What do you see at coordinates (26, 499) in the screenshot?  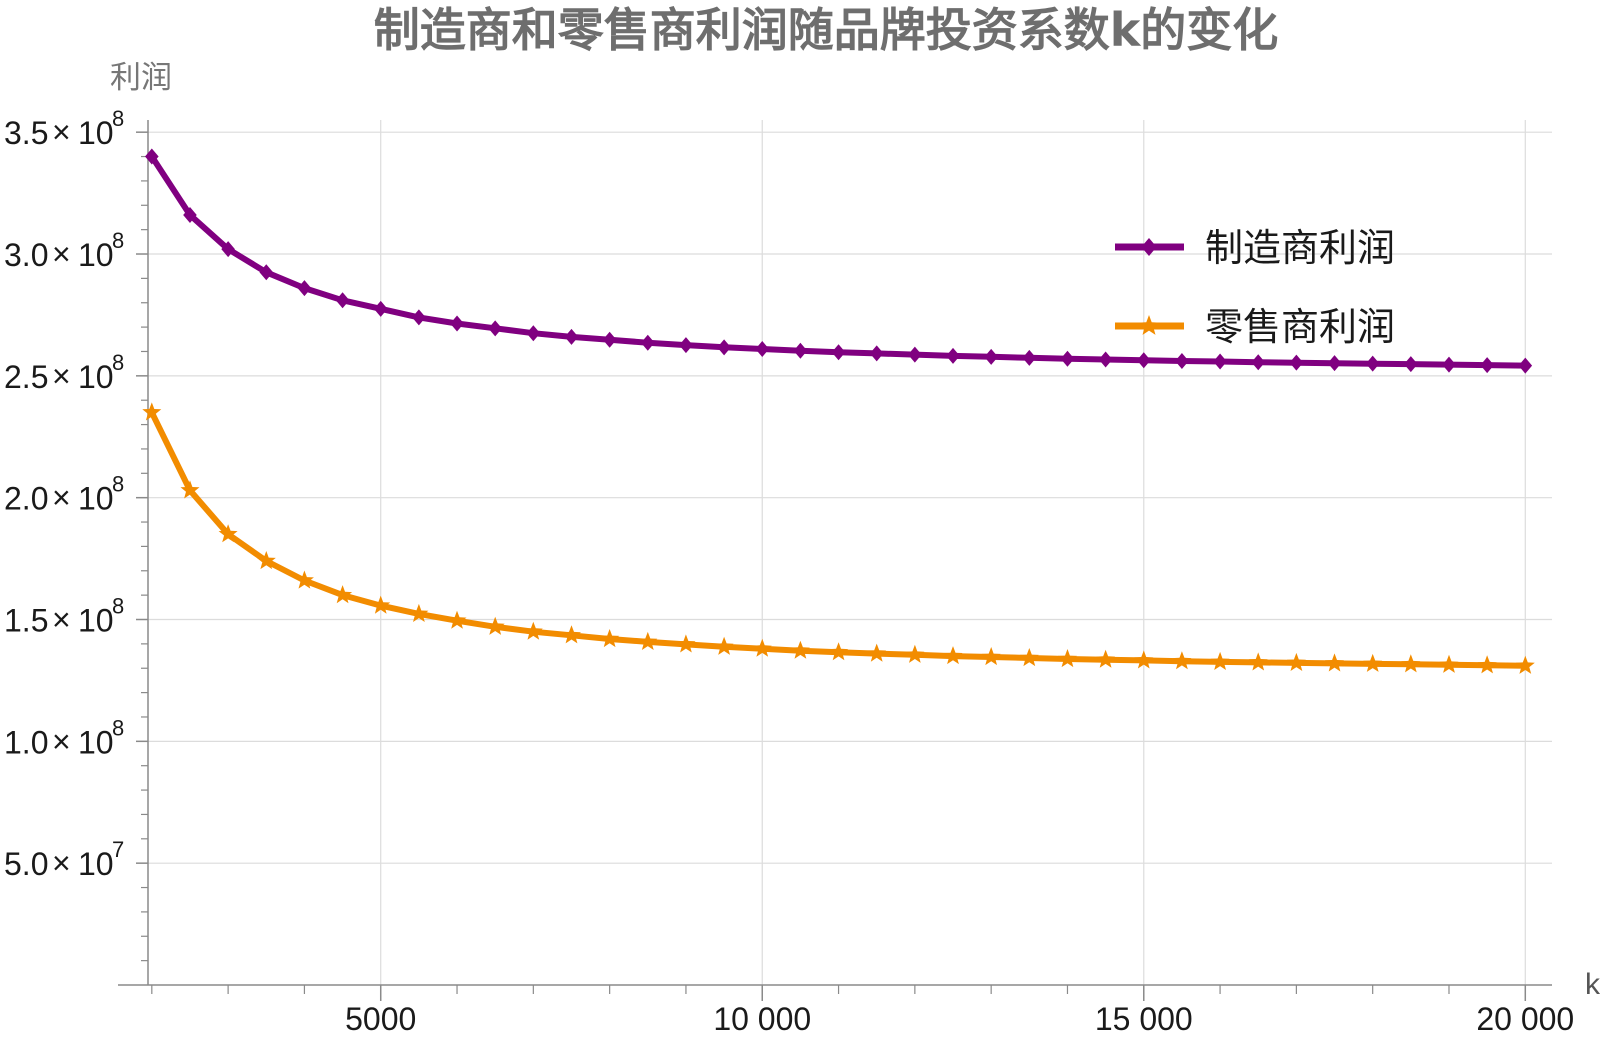 I see `y-tick-mantissa: 2.0` at bounding box center [26, 499].